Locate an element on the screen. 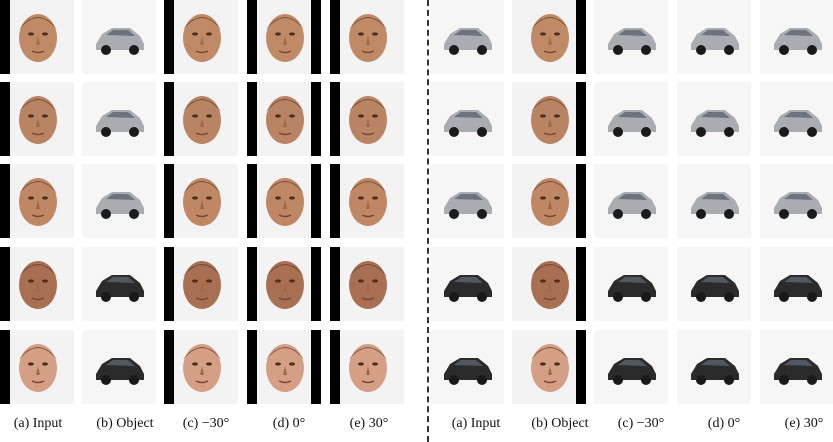  left-cell-r1-c4 is located at coordinates (367, 119).